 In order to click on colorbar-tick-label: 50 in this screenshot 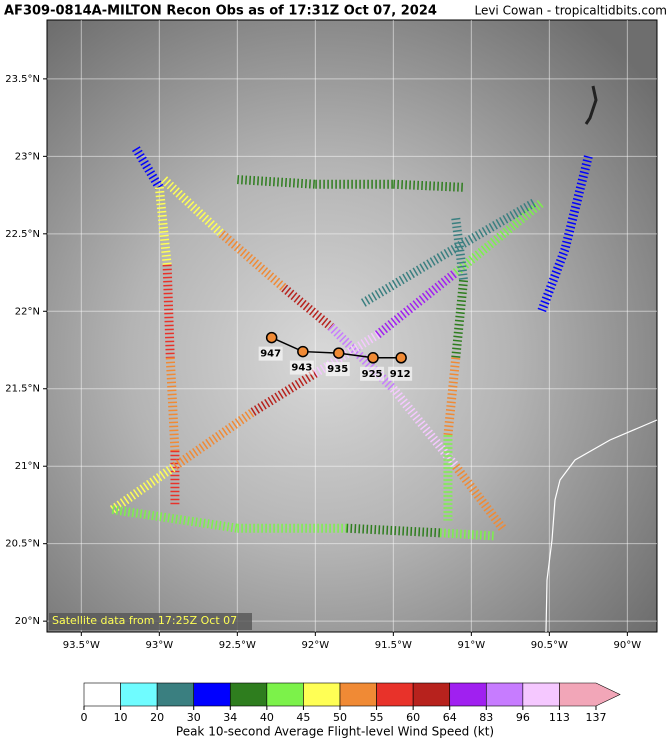, I will do `click(340, 717)`.